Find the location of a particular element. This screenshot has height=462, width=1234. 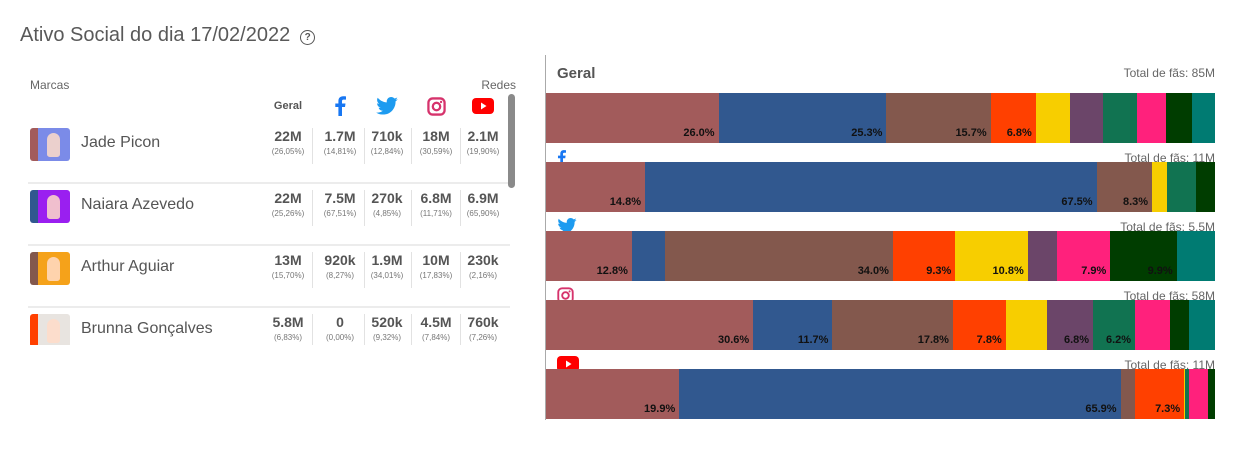

bar-segment: 17.8% is located at coordinates (892, 325).